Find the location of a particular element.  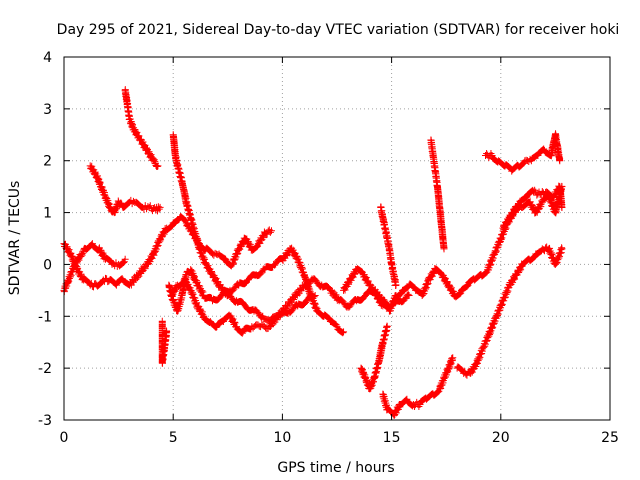

x-tick-label: 0 is located at coordinates (64, 438).